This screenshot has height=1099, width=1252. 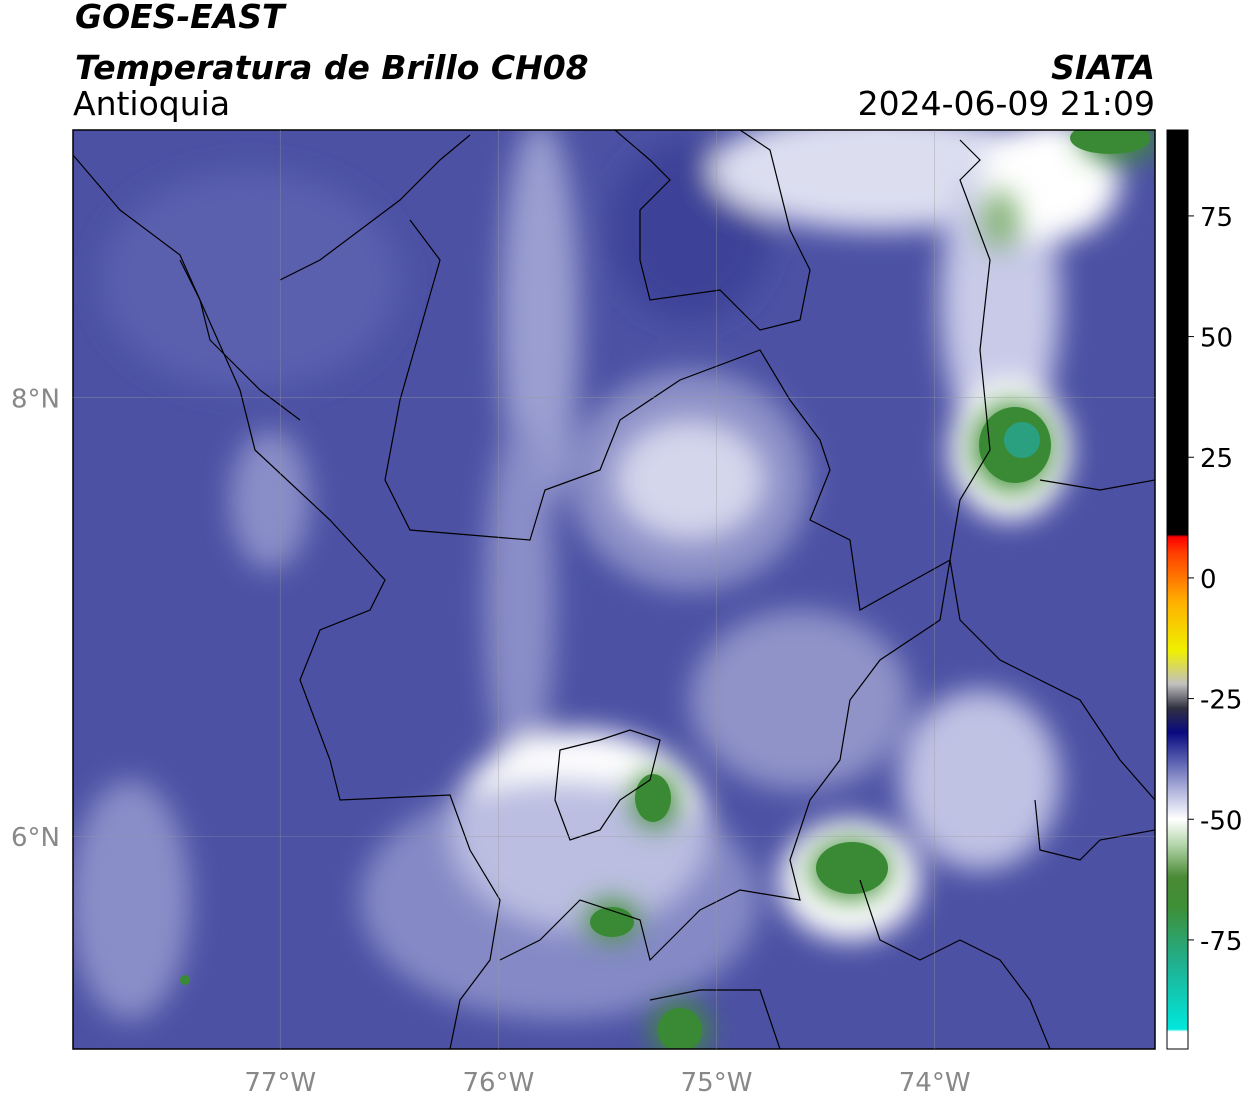 I want to click on lon-tick-label: 75°W, so click(x=717, y=1083).